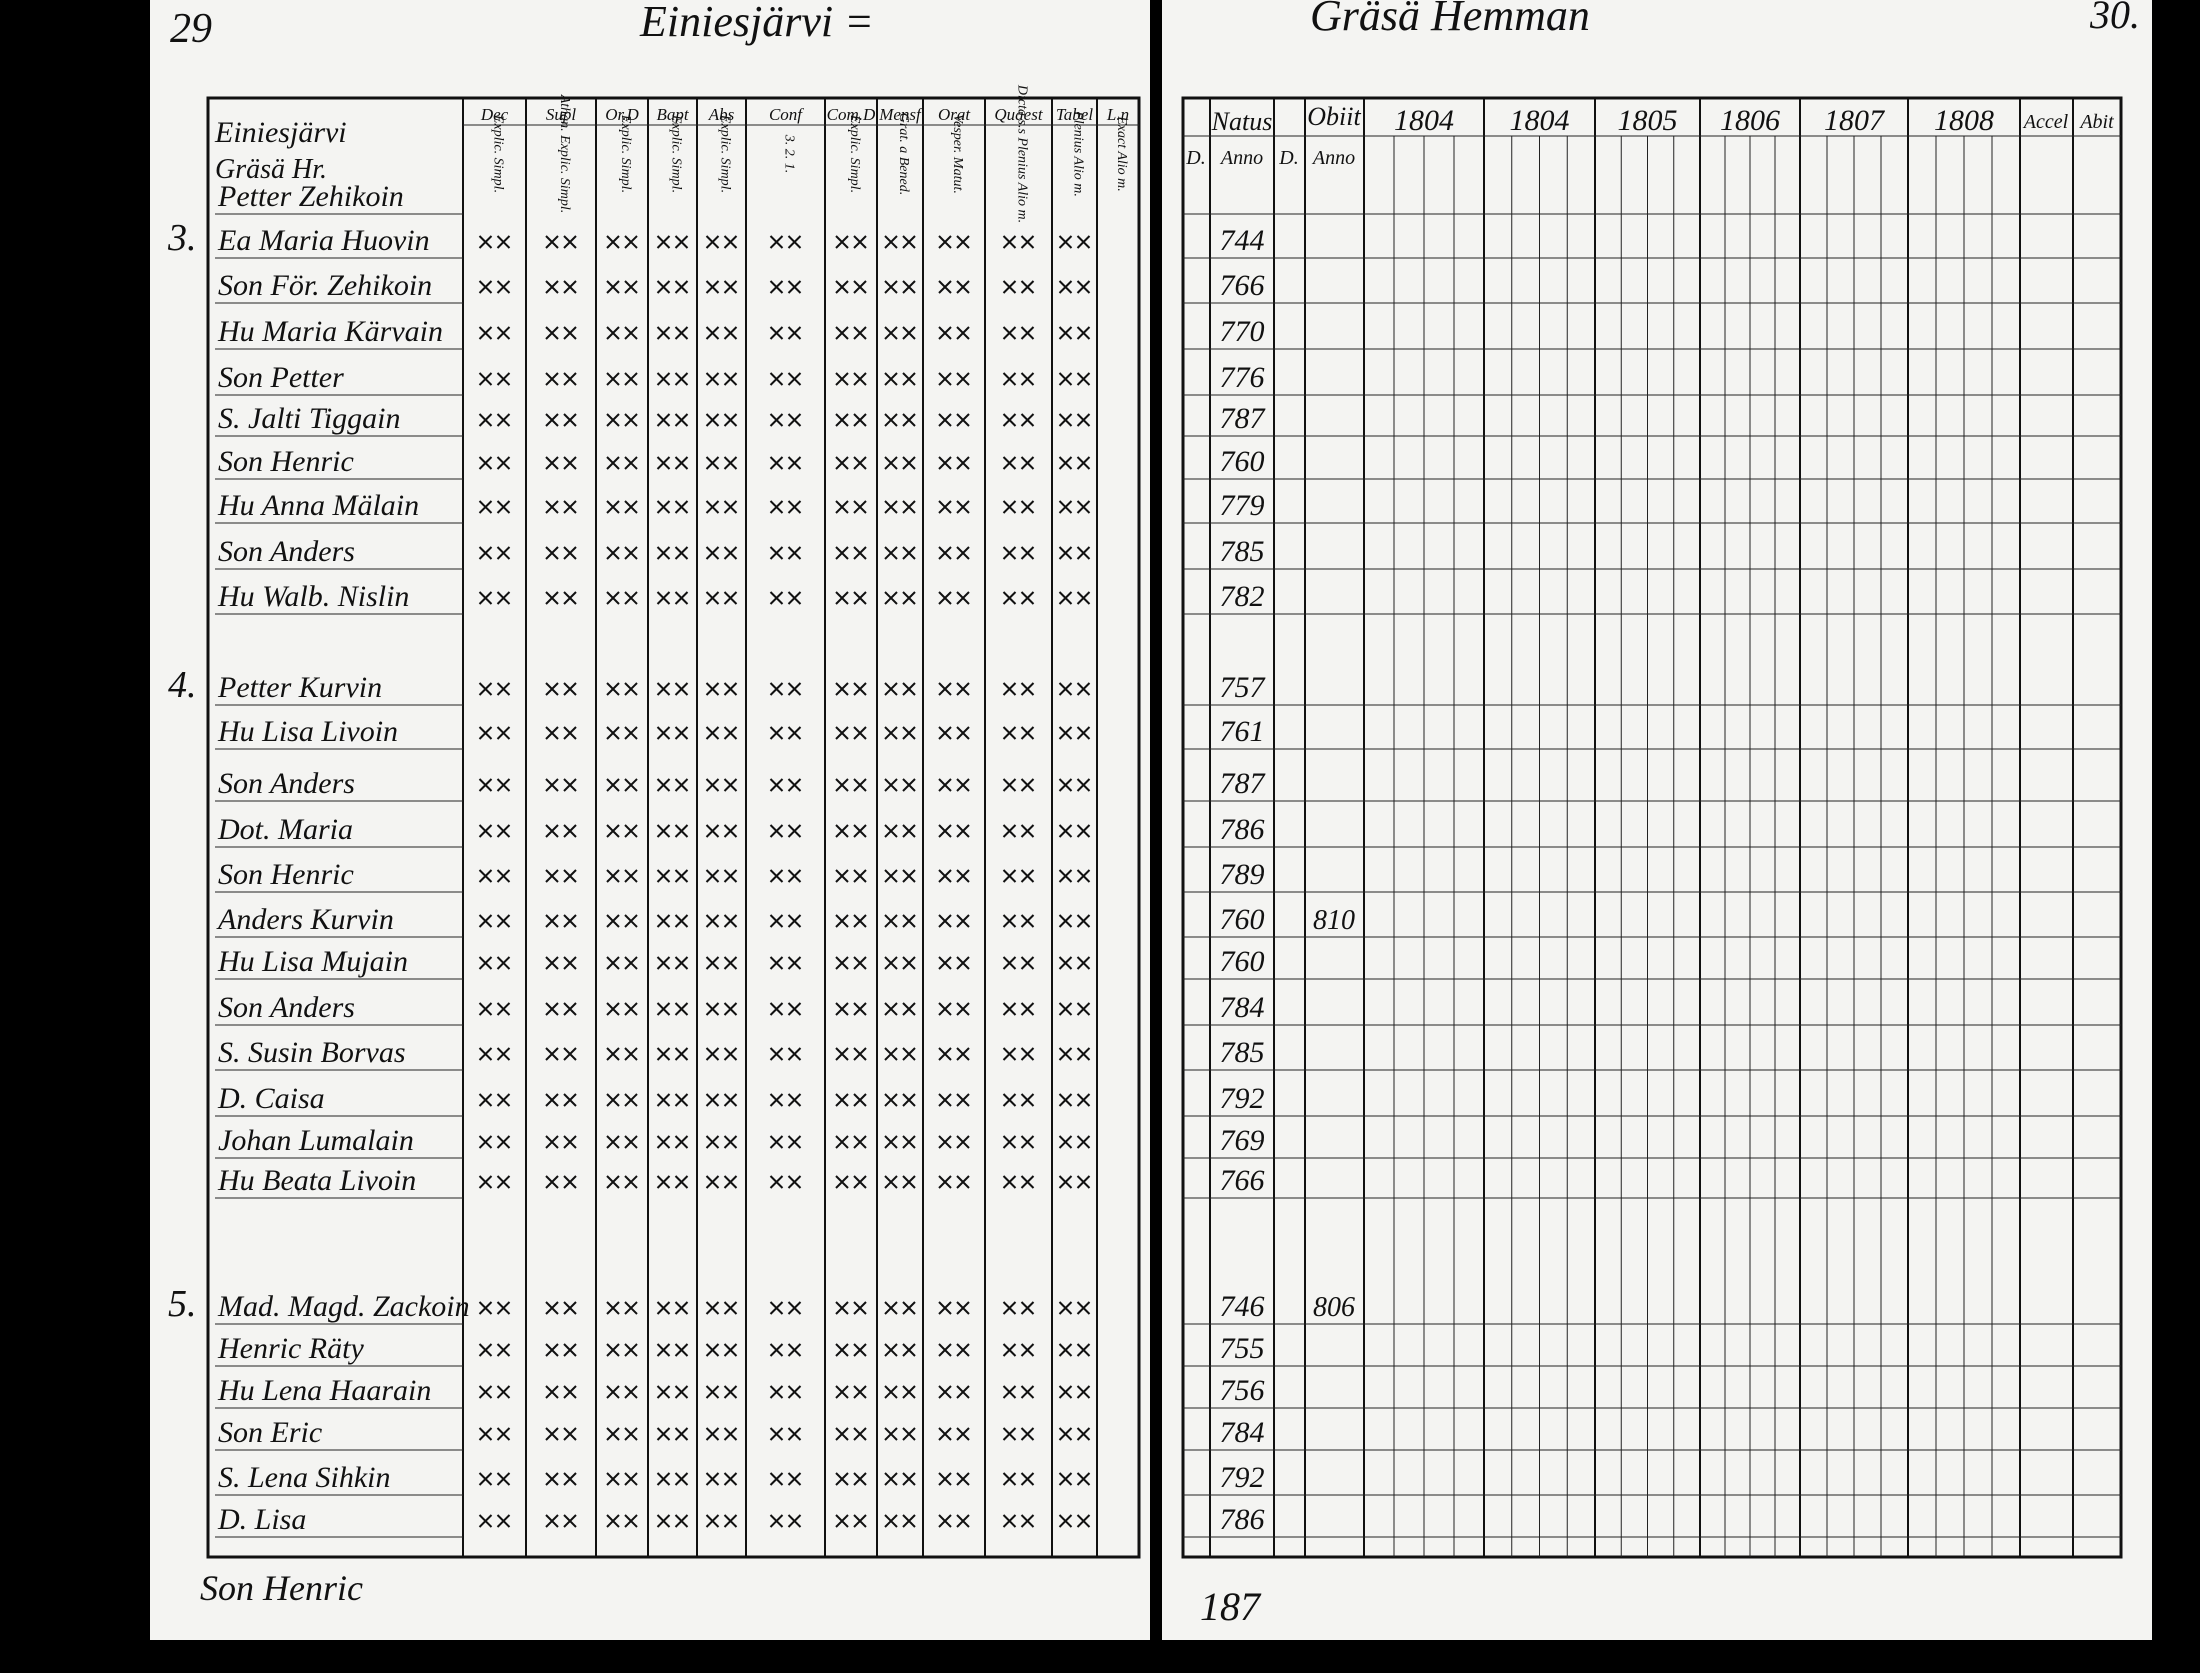 This screenshot has height=1673, width=2200. What do you see at coordinates (1333, 158) in the screenshot?
I see `column-subhead: Anno` at bounding box center [1333, 158].